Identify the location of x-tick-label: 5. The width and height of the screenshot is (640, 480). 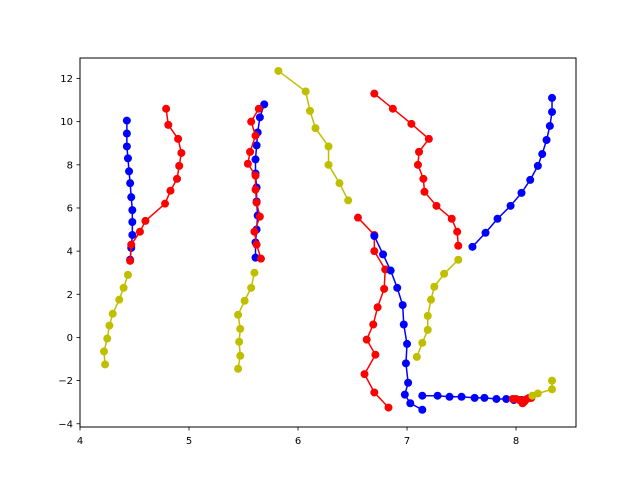
(189, 441).